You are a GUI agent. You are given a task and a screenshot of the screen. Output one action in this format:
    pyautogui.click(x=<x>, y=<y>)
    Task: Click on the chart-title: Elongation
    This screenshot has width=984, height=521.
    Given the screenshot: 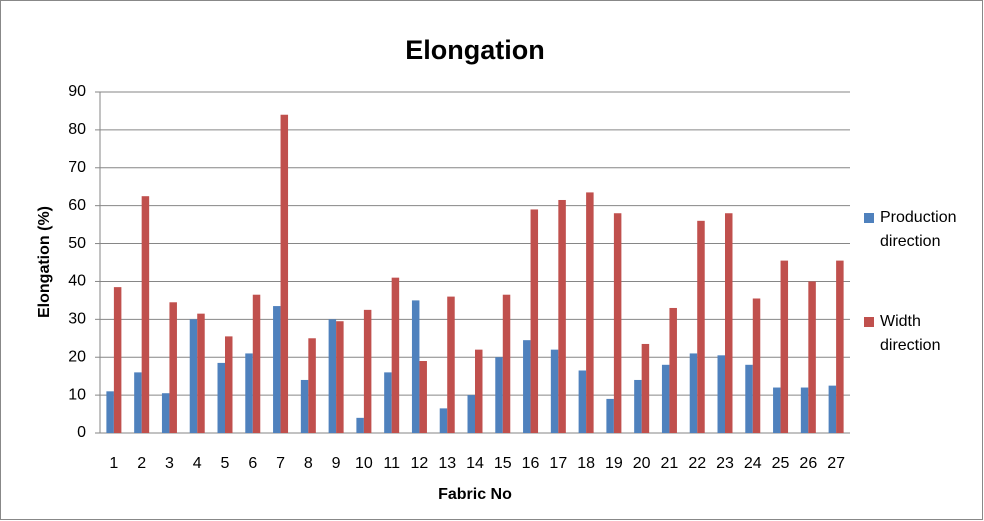 What is the action you would take?
    pyautogui.click(x=474, y=50)
    